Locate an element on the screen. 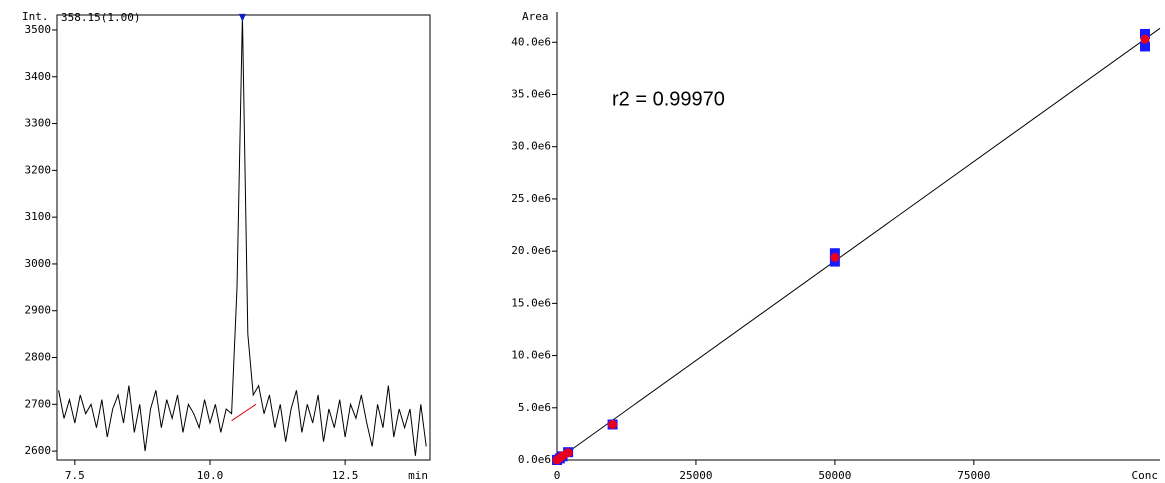 This screenshot has height=483, width=1165. y-tick-label: 25.0e6 is located at coordinates (531, 198).